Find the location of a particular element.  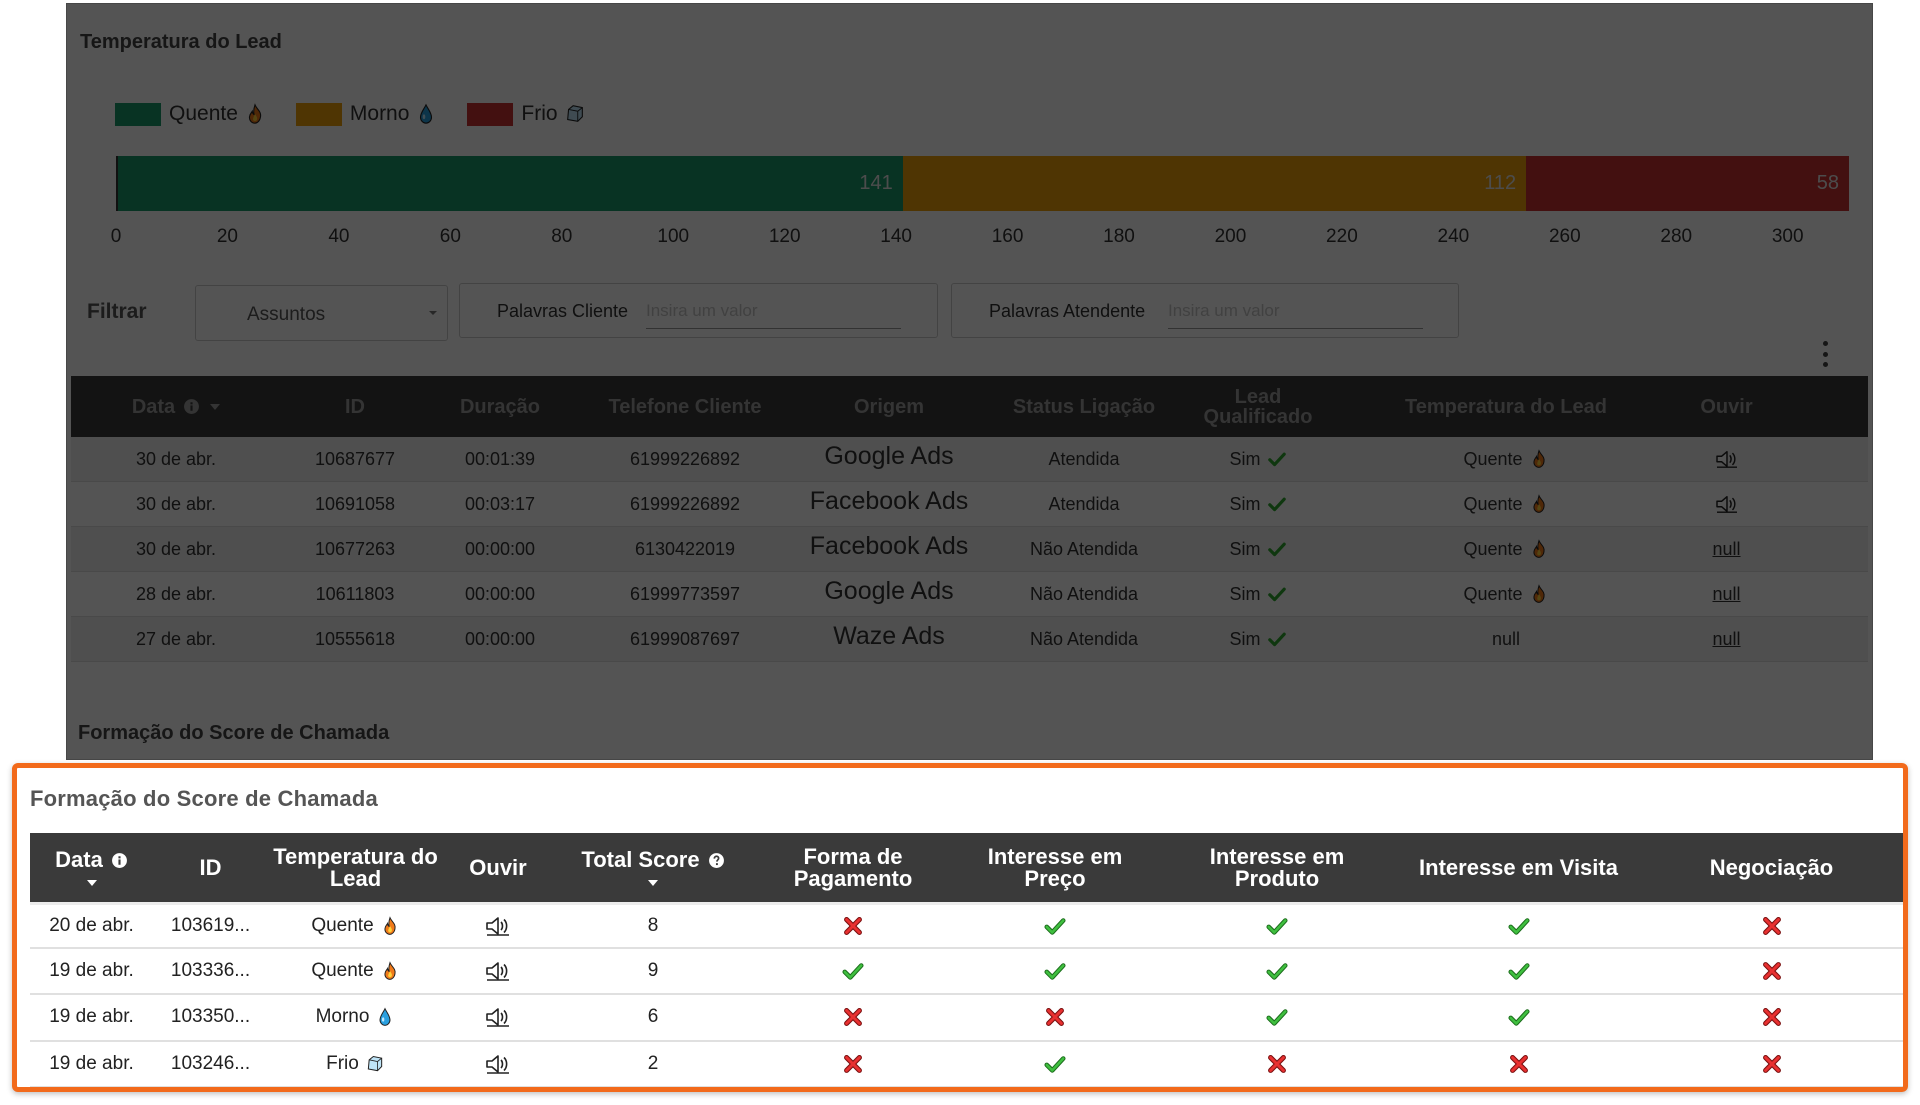

calls-col-id: ID is located at coordinates (355, 406).